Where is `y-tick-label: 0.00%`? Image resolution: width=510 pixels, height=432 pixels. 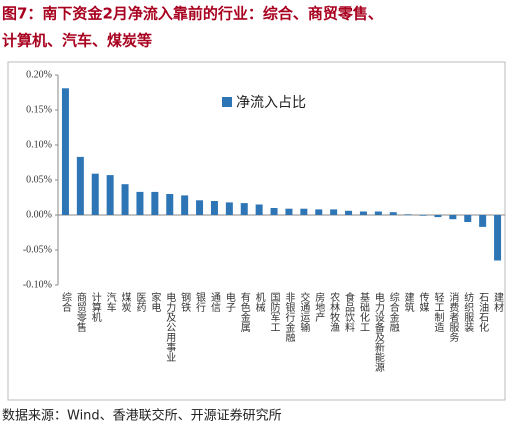 y-tick-label: 0.00% is located at coordinates (39, 214).